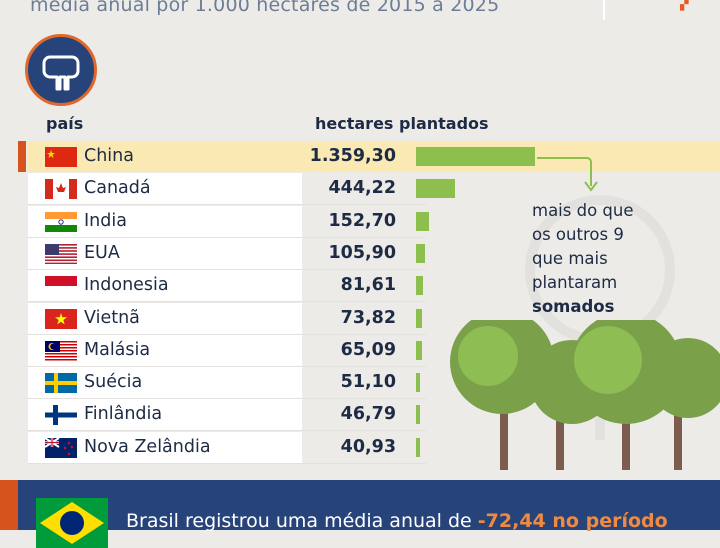  What do you see at coordinates (583, 210) in the screenshot?
I see `annotation-line-1: mais do que` at bounding box center [583, 210].